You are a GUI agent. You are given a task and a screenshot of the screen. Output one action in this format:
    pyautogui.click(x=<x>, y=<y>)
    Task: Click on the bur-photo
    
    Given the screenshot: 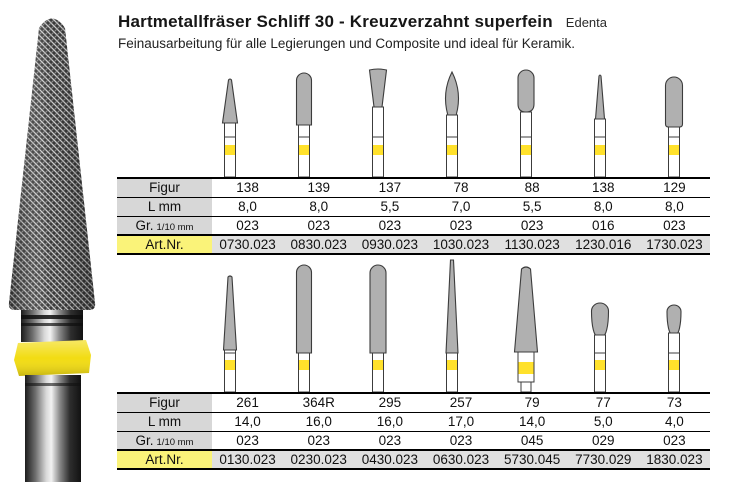 What is the action you would take?
    pyautogui.click(x=52, y=250)
    